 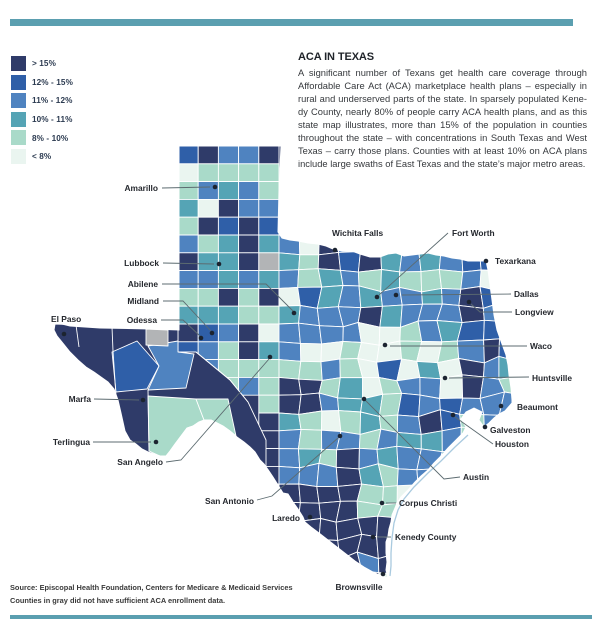 What do you see at coordinates (534, 312) in the screenshot?
I see `svg-text: Longview` at bounding box center [534, 312].